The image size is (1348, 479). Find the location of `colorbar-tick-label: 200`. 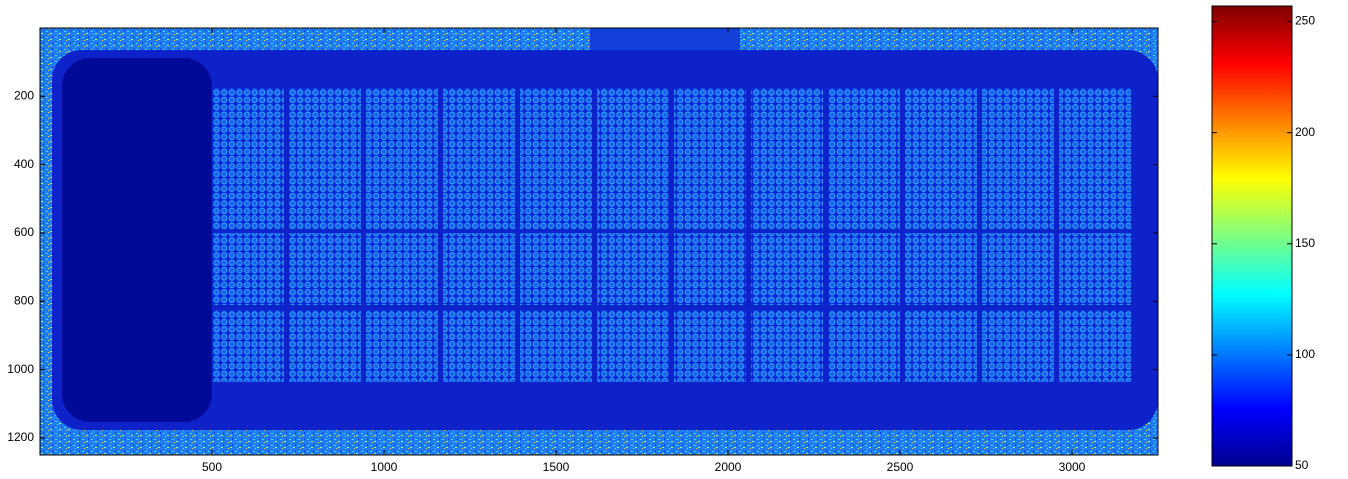

colorbar-tick-label: 200 is located at coordinates (1305, 132).